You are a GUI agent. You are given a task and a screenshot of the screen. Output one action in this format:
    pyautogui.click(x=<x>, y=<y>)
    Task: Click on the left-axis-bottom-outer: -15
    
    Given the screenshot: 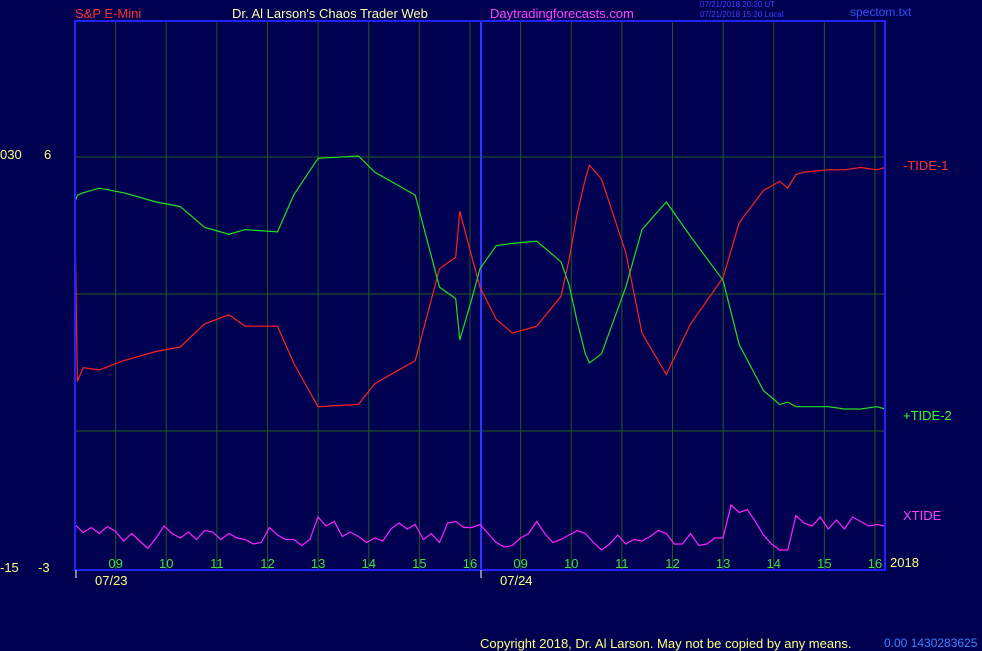 What is the action you would take?
    pyautogui.click(x=9, y=567)
    